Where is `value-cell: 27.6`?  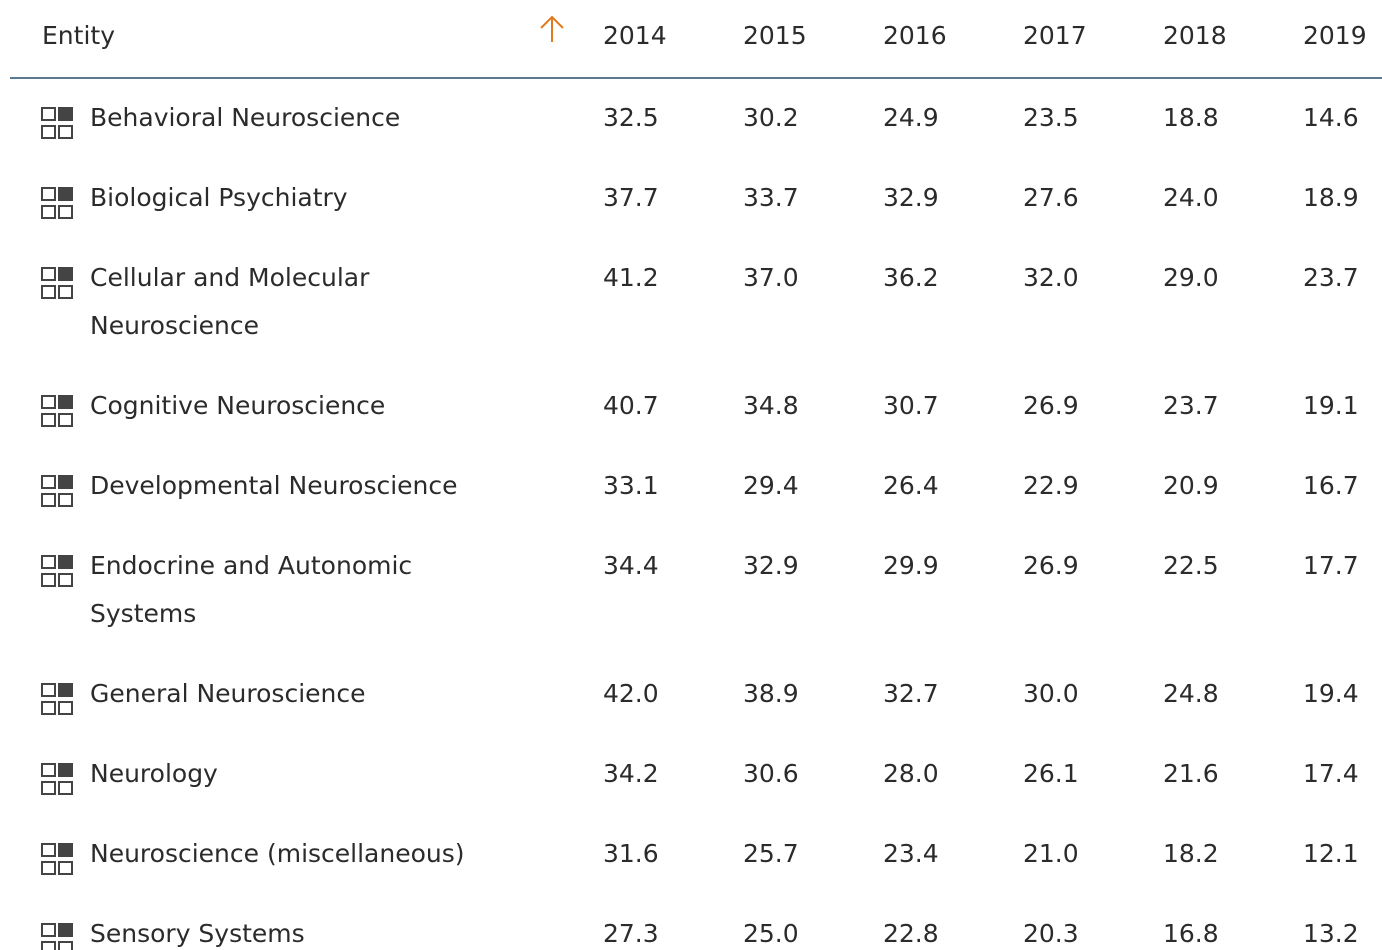
value-cell: 27.6 is located at coordinates (1051, 197).